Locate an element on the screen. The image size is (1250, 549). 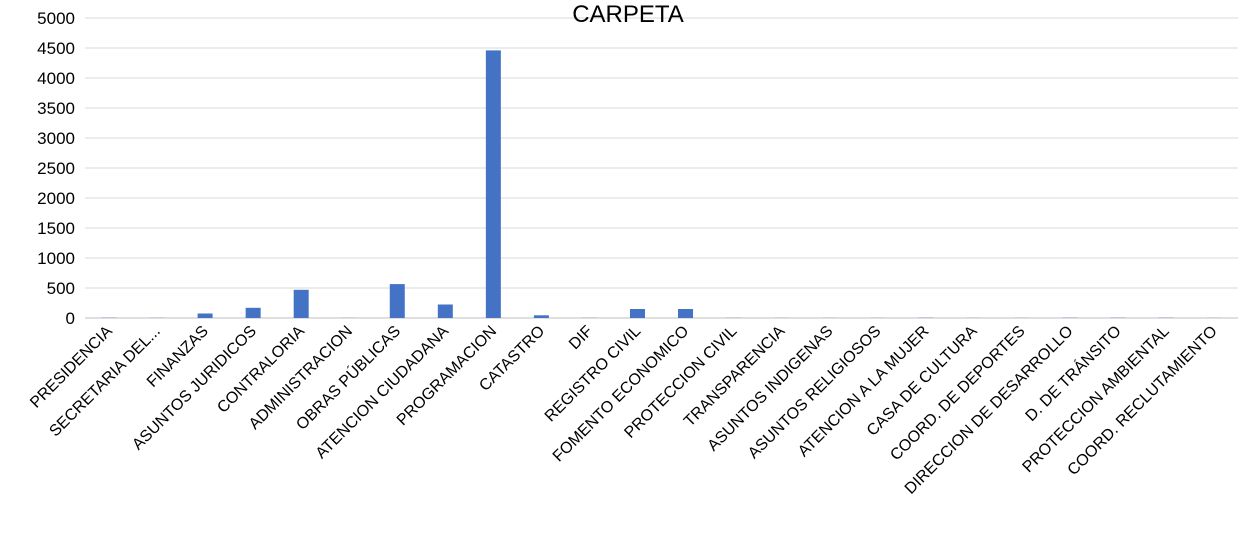
y-tick-label: 4000 is located at coordinates (56, 78).